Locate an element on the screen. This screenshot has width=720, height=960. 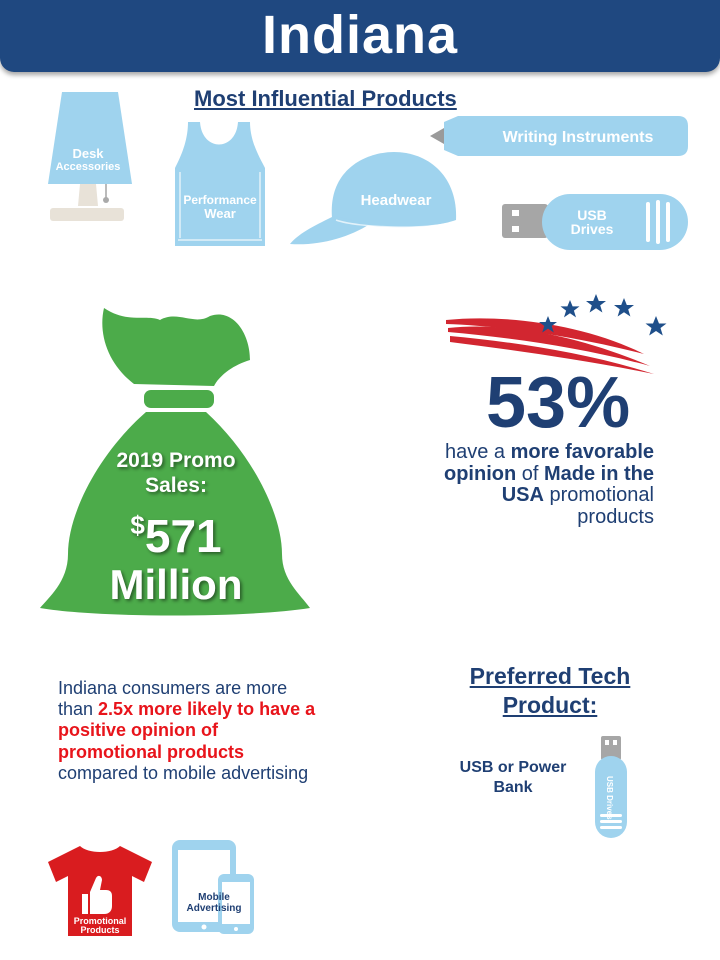
page-title: Indiana is located at coordinates (360, 35).